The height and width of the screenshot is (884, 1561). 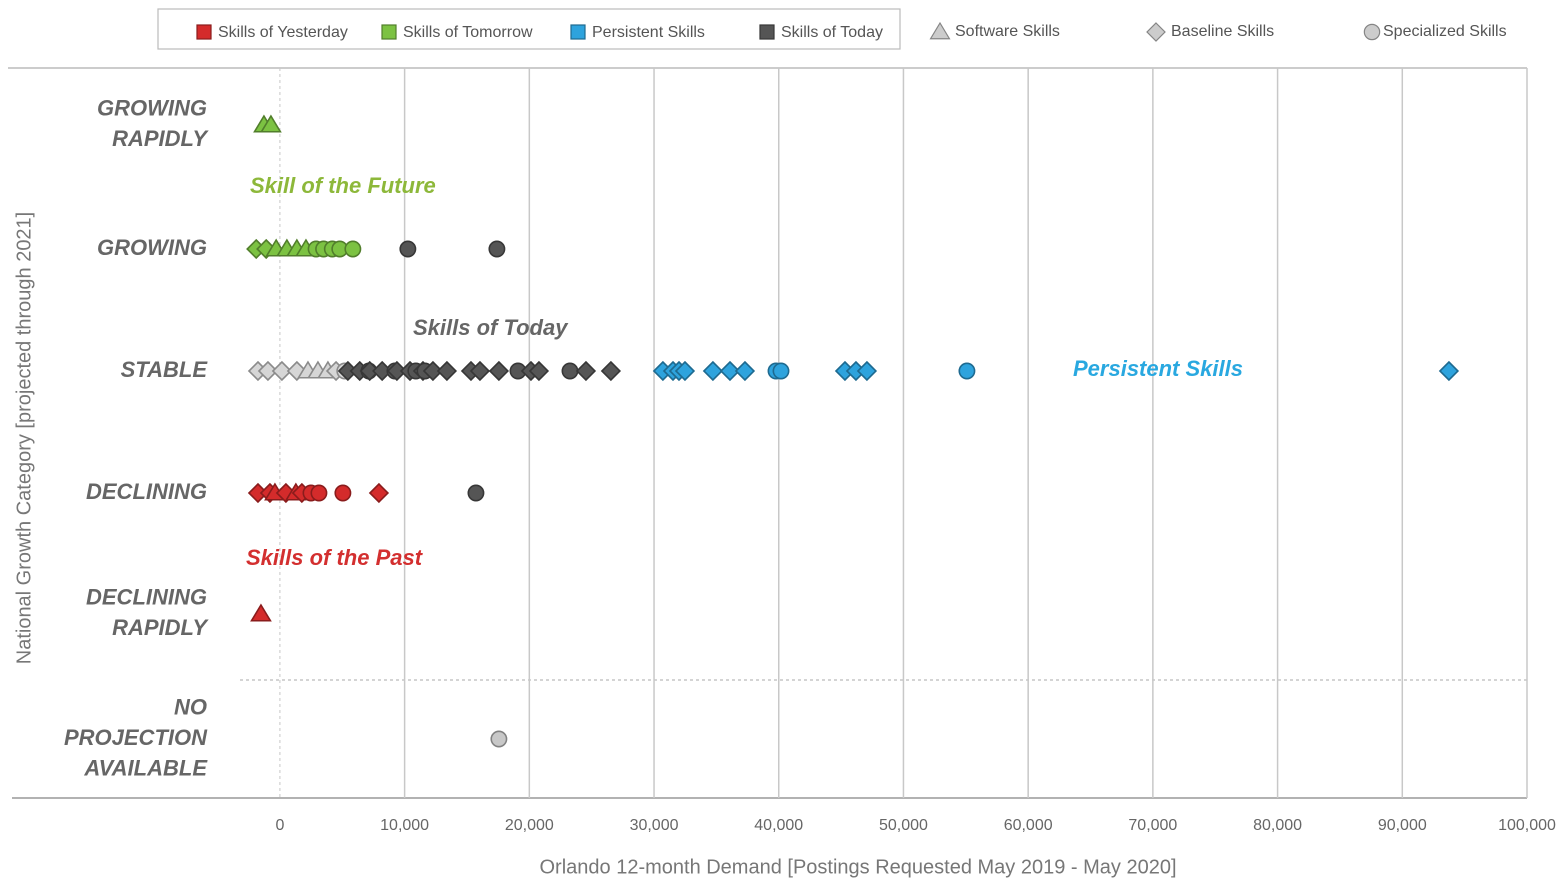 I want to click on x-tick-label: 100,000, so click(x=1527, y=825).